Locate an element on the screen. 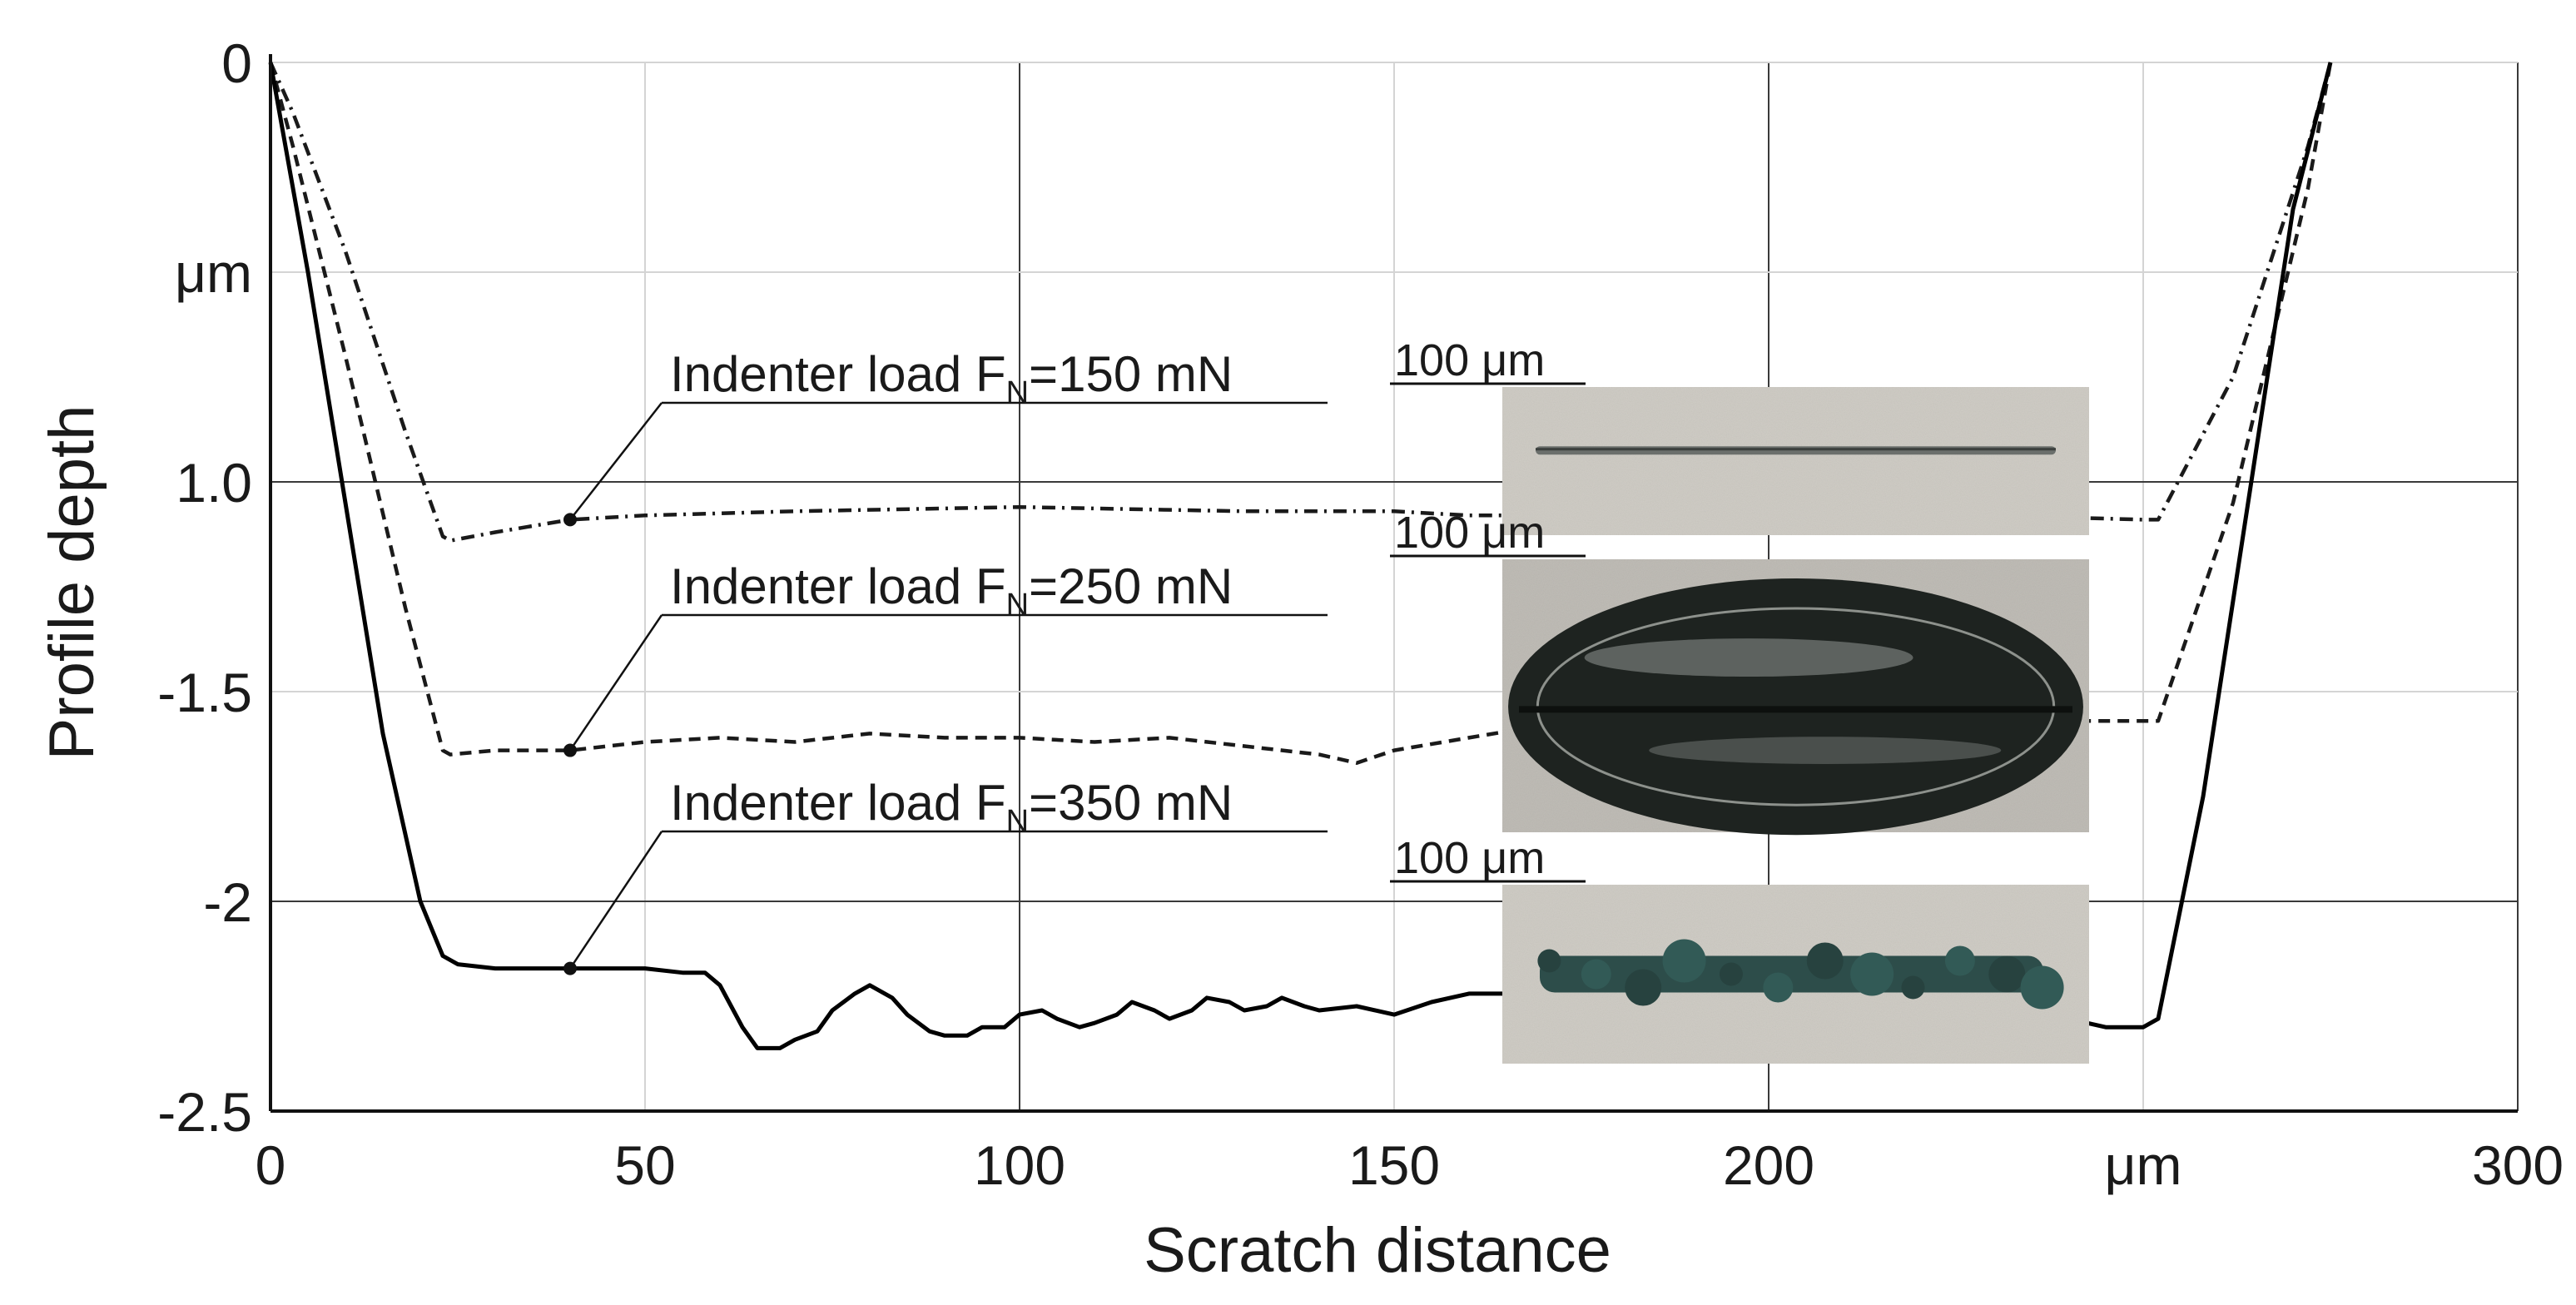 The height and width of the screenshot is (1305, 2576). series-label: Indenter load FN=150 mN is located at coordinates (951, 378).